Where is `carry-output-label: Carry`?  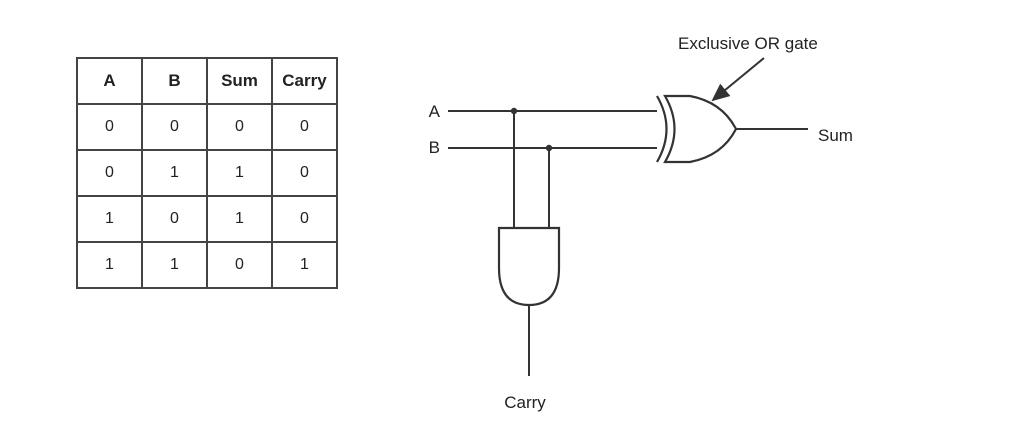
carry-output-label: Carry is located at coordinates (525, 402).